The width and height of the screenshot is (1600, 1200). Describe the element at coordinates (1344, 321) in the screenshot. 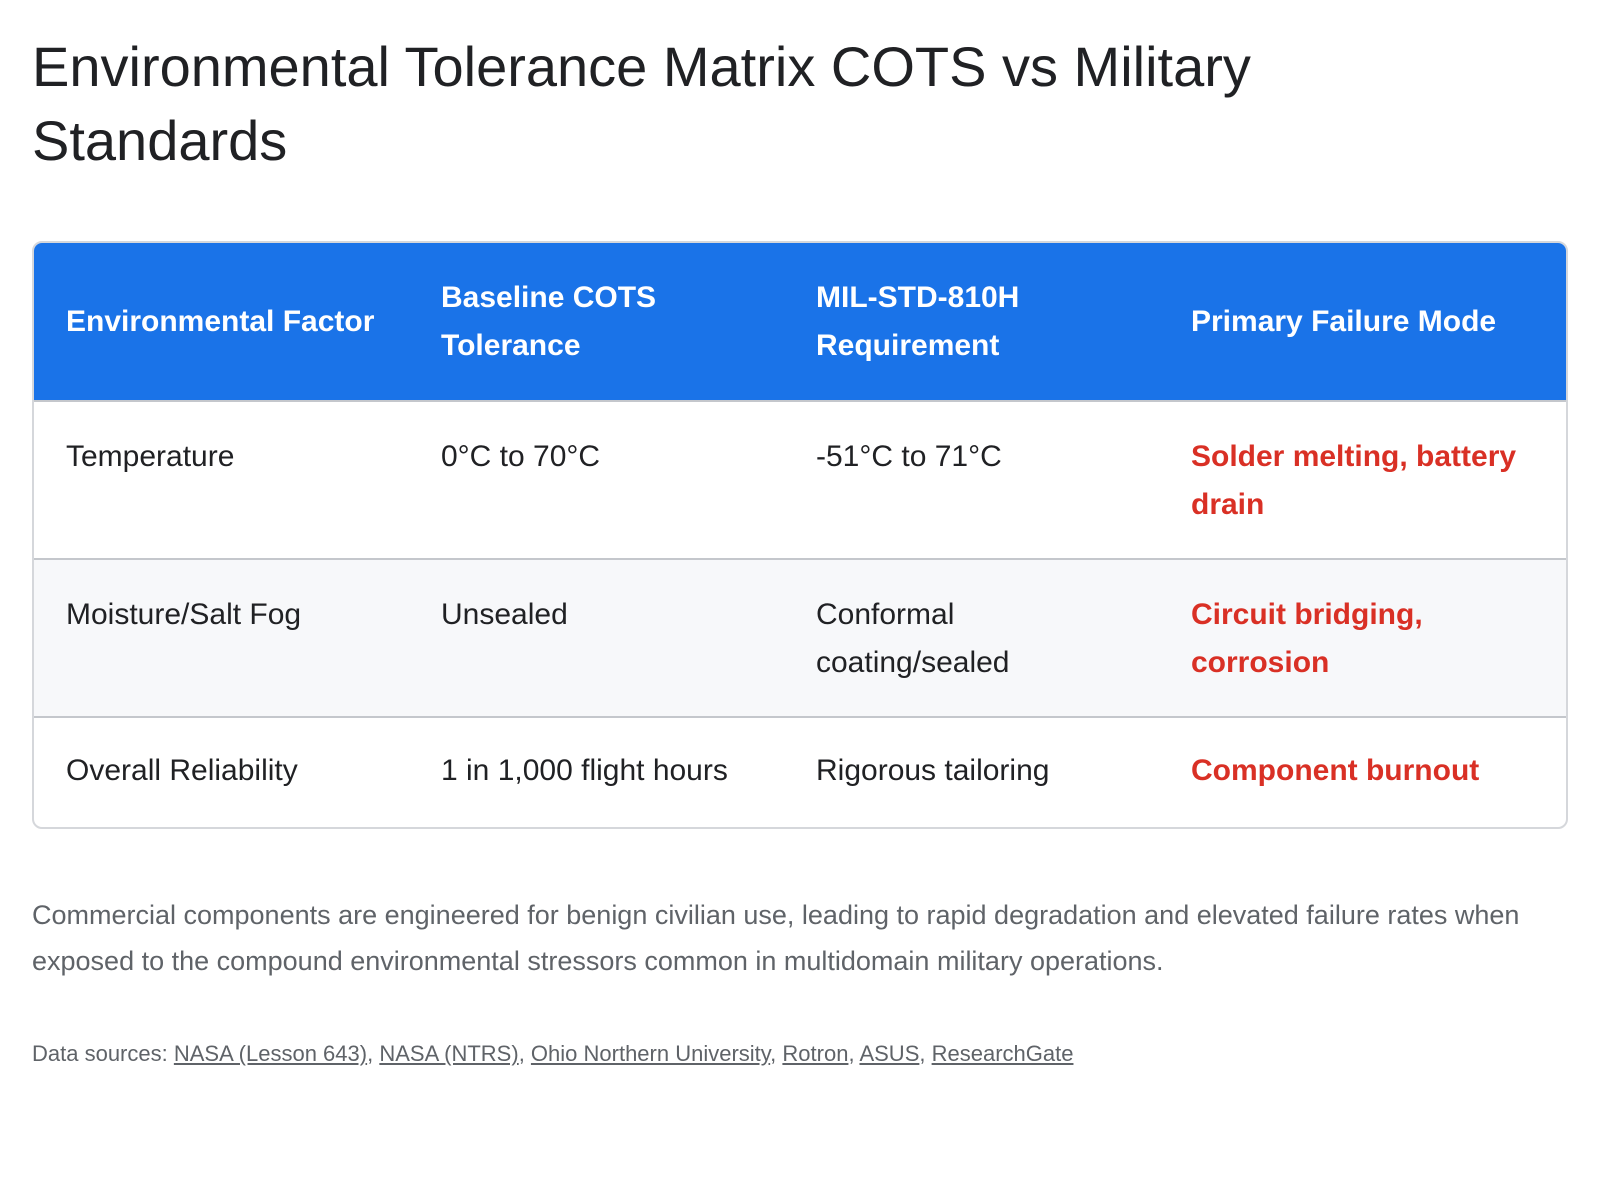

I see `column-header-primary-failure-mode: Primary Failure Mode` at that location.